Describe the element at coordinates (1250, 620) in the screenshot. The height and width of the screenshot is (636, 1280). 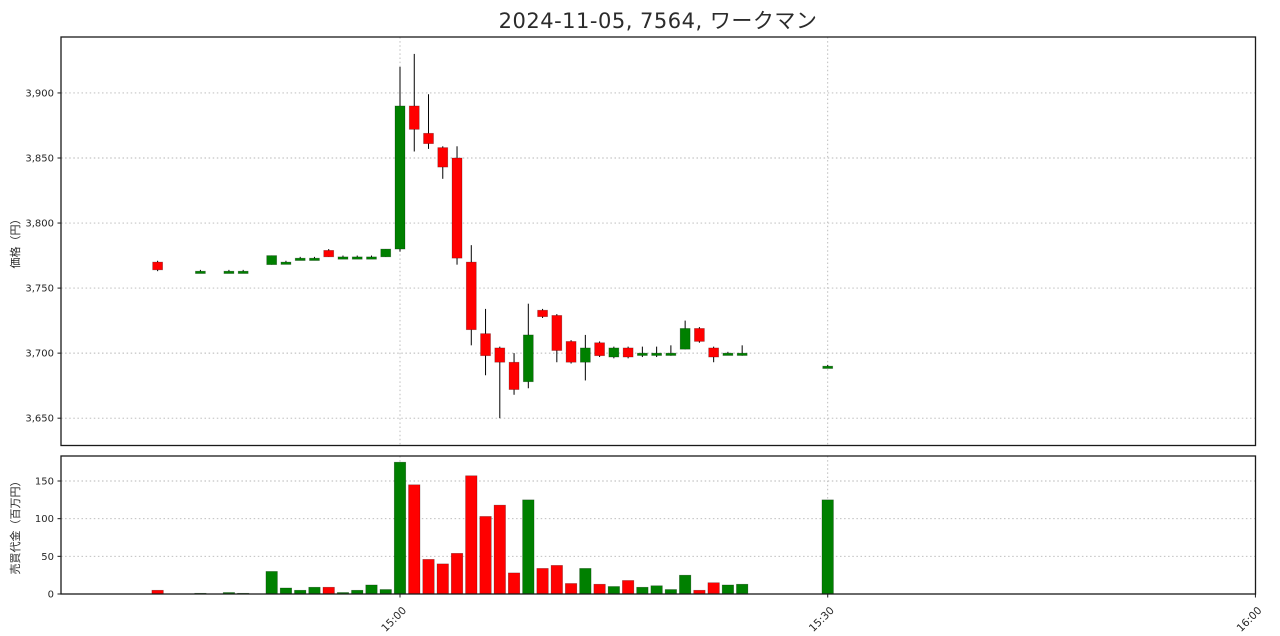
I see `x-tick-label: 16:00` at that location.